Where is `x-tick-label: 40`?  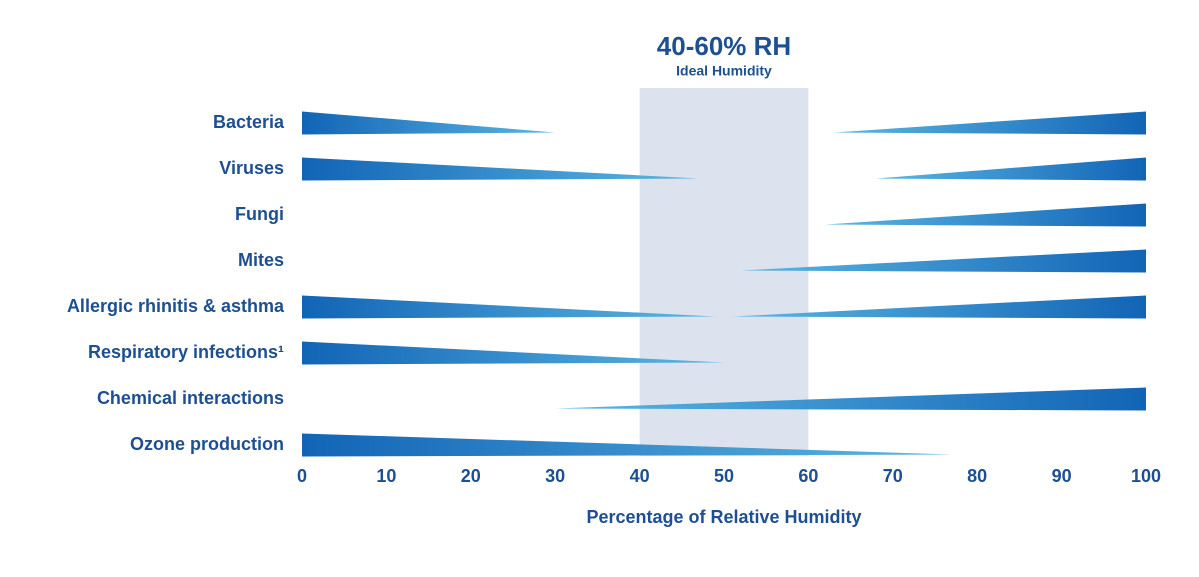 x-tick-label: 40 is located at coordinates (640, 476).